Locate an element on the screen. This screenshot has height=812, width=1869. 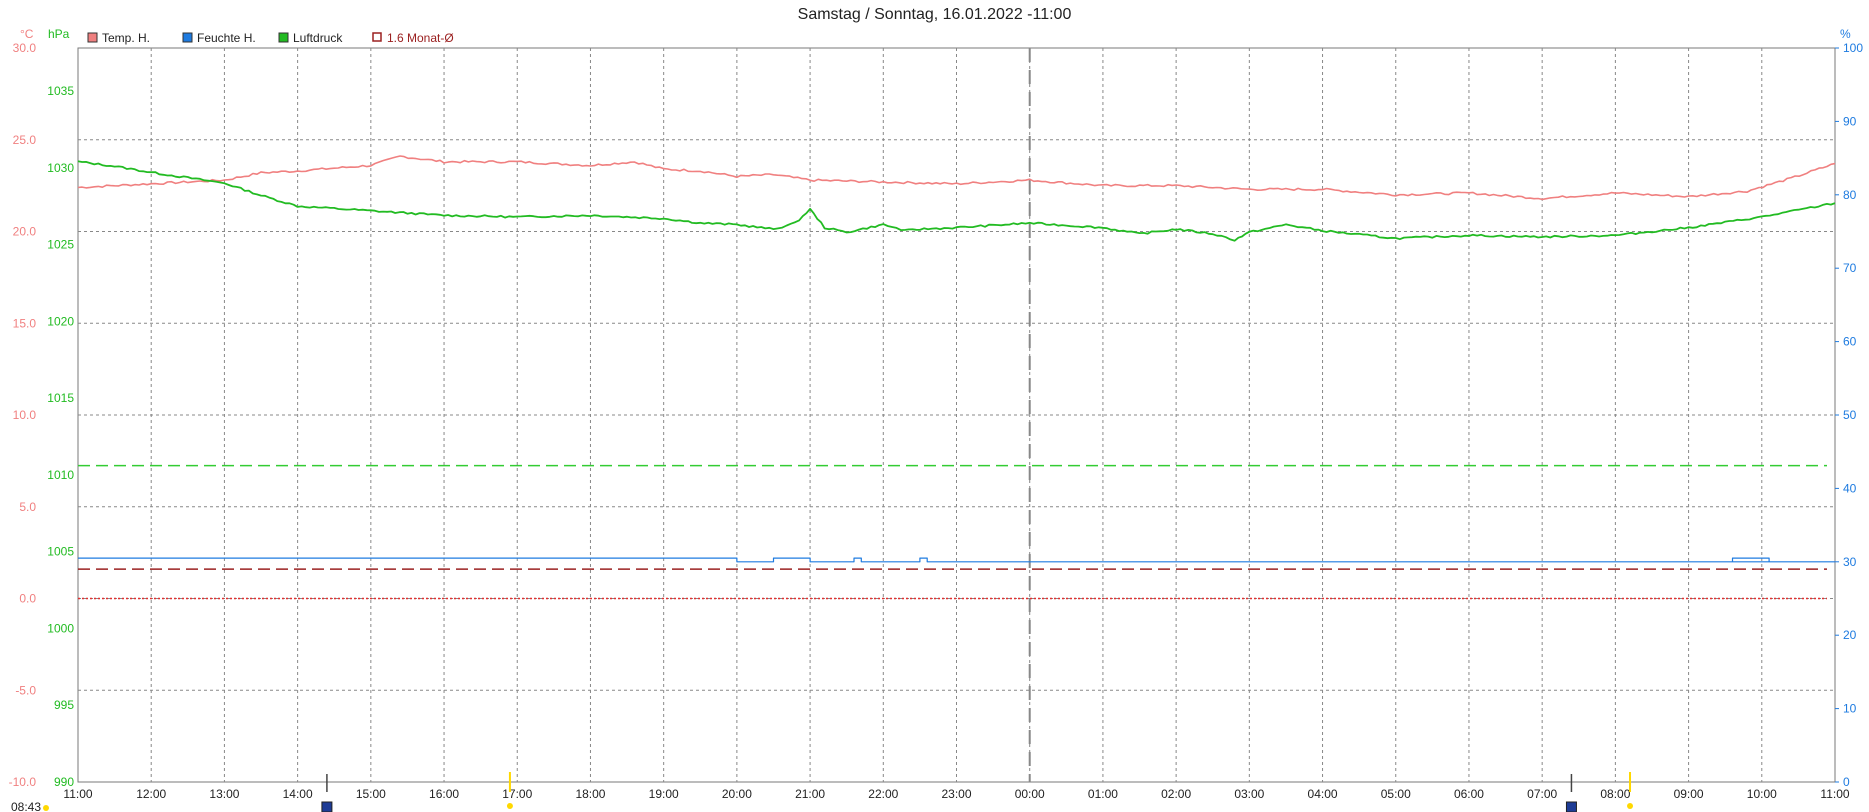
temp-tick-label: -5.0 is located at coordinates (25, 690).